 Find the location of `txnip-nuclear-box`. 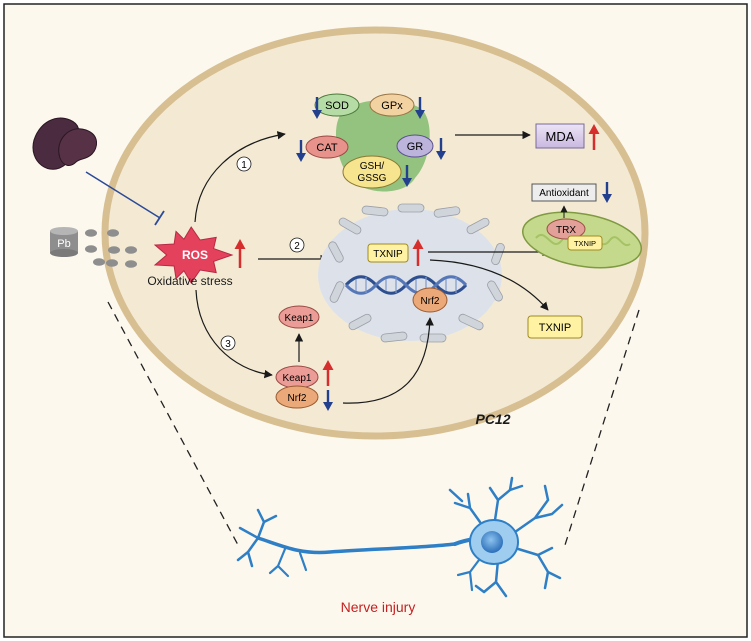

txnip-nuclear-box is located at coordinates (388, 253).